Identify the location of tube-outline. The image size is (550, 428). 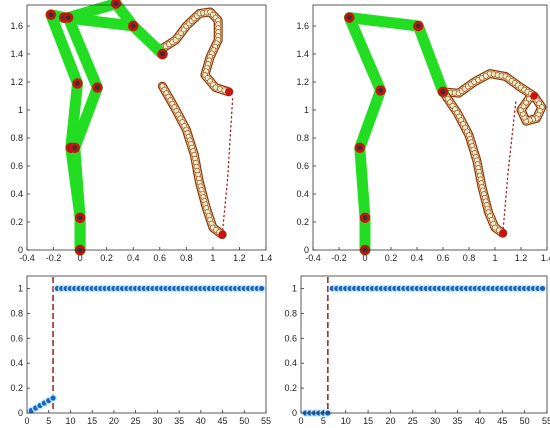
(473, 162).